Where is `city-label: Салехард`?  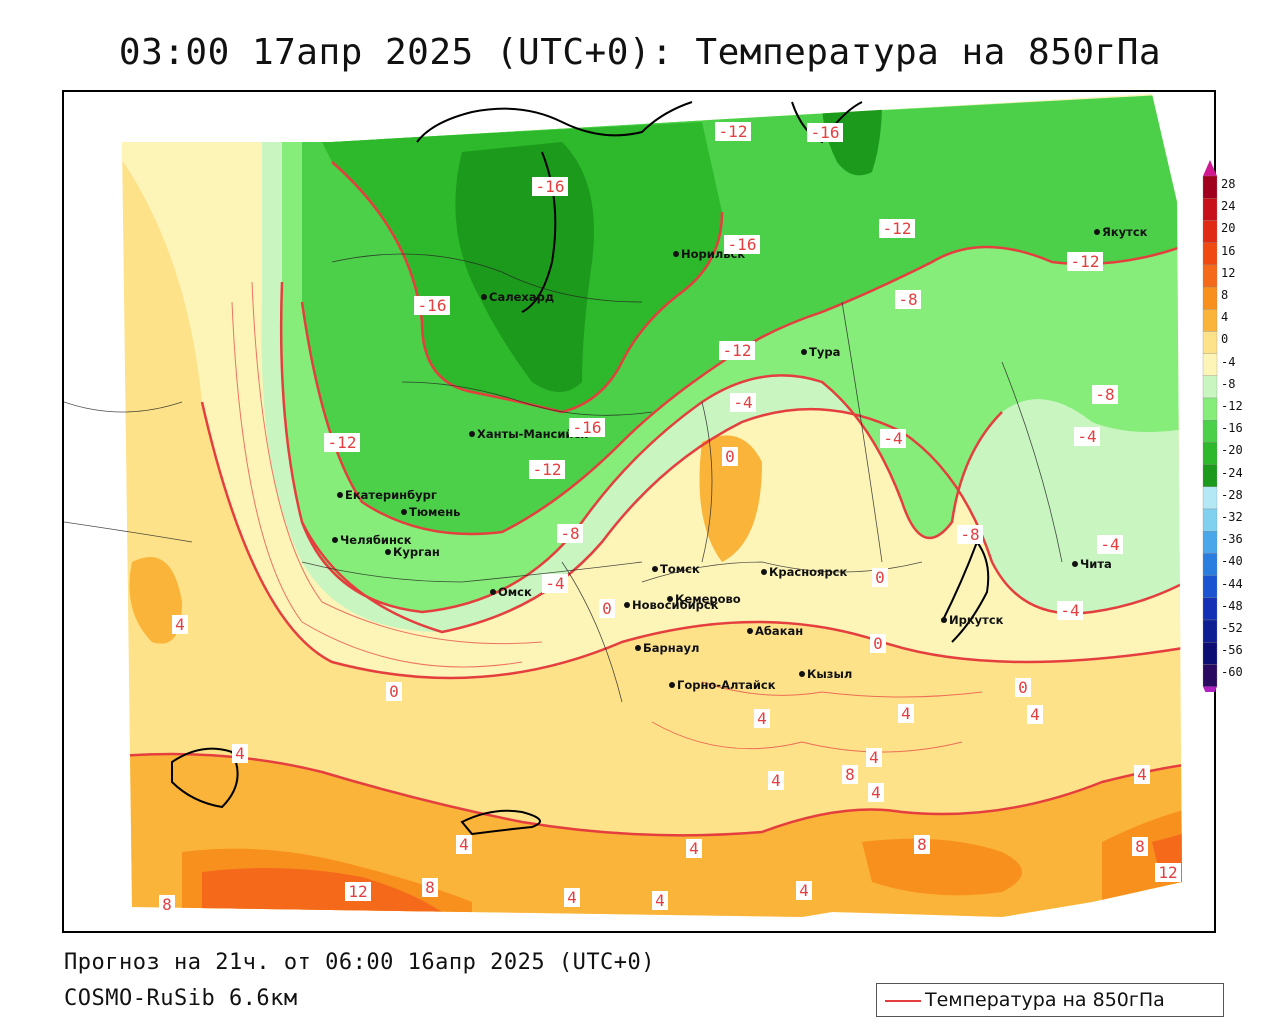
city-label: Салехард is located at coordinates (521, 297).